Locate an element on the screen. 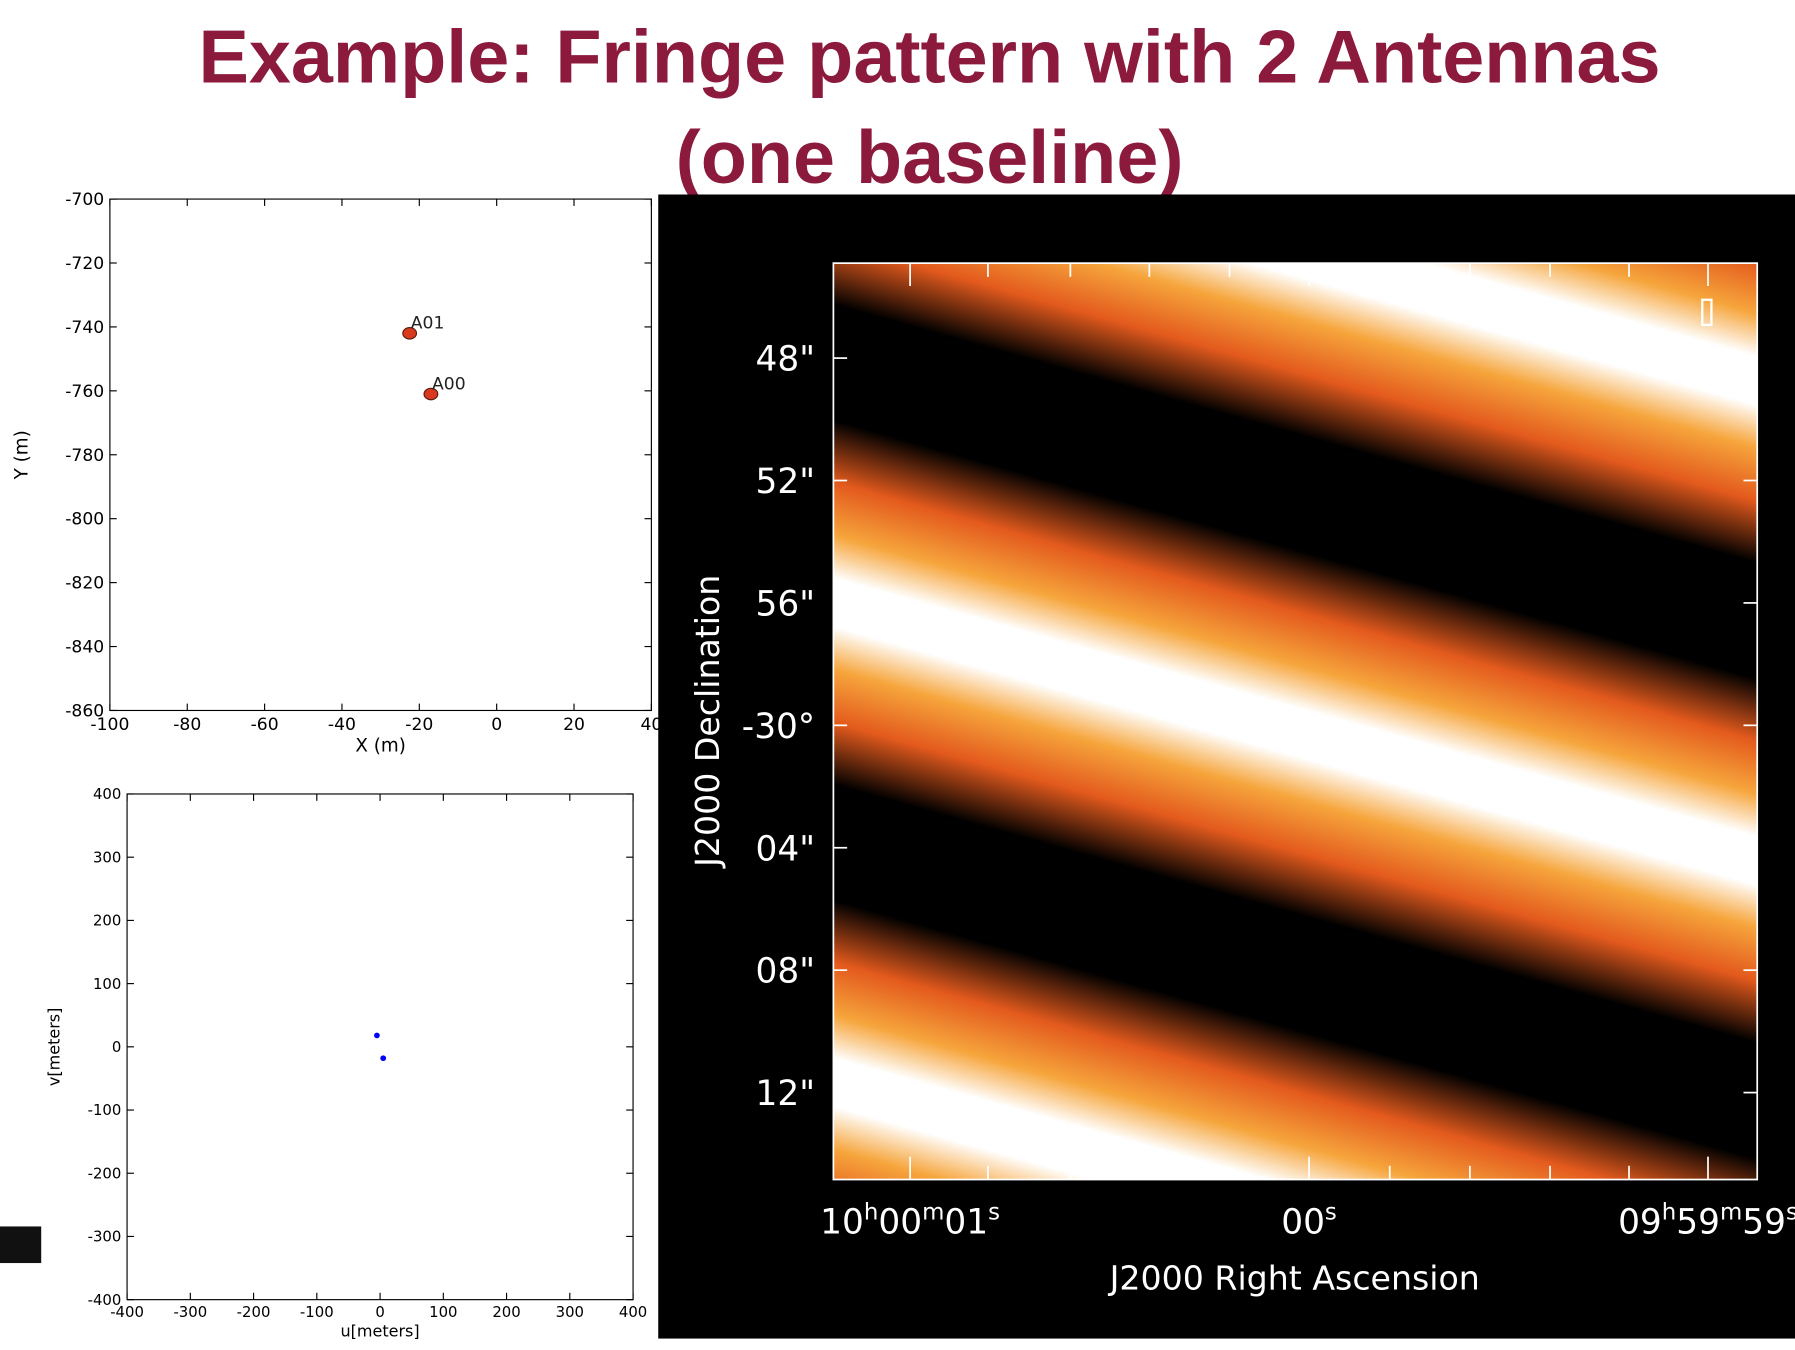 Image resolution: width=1795 pixels, height=1350 pixels. y-tick-label: -840 is located at coordinates (84, 648).